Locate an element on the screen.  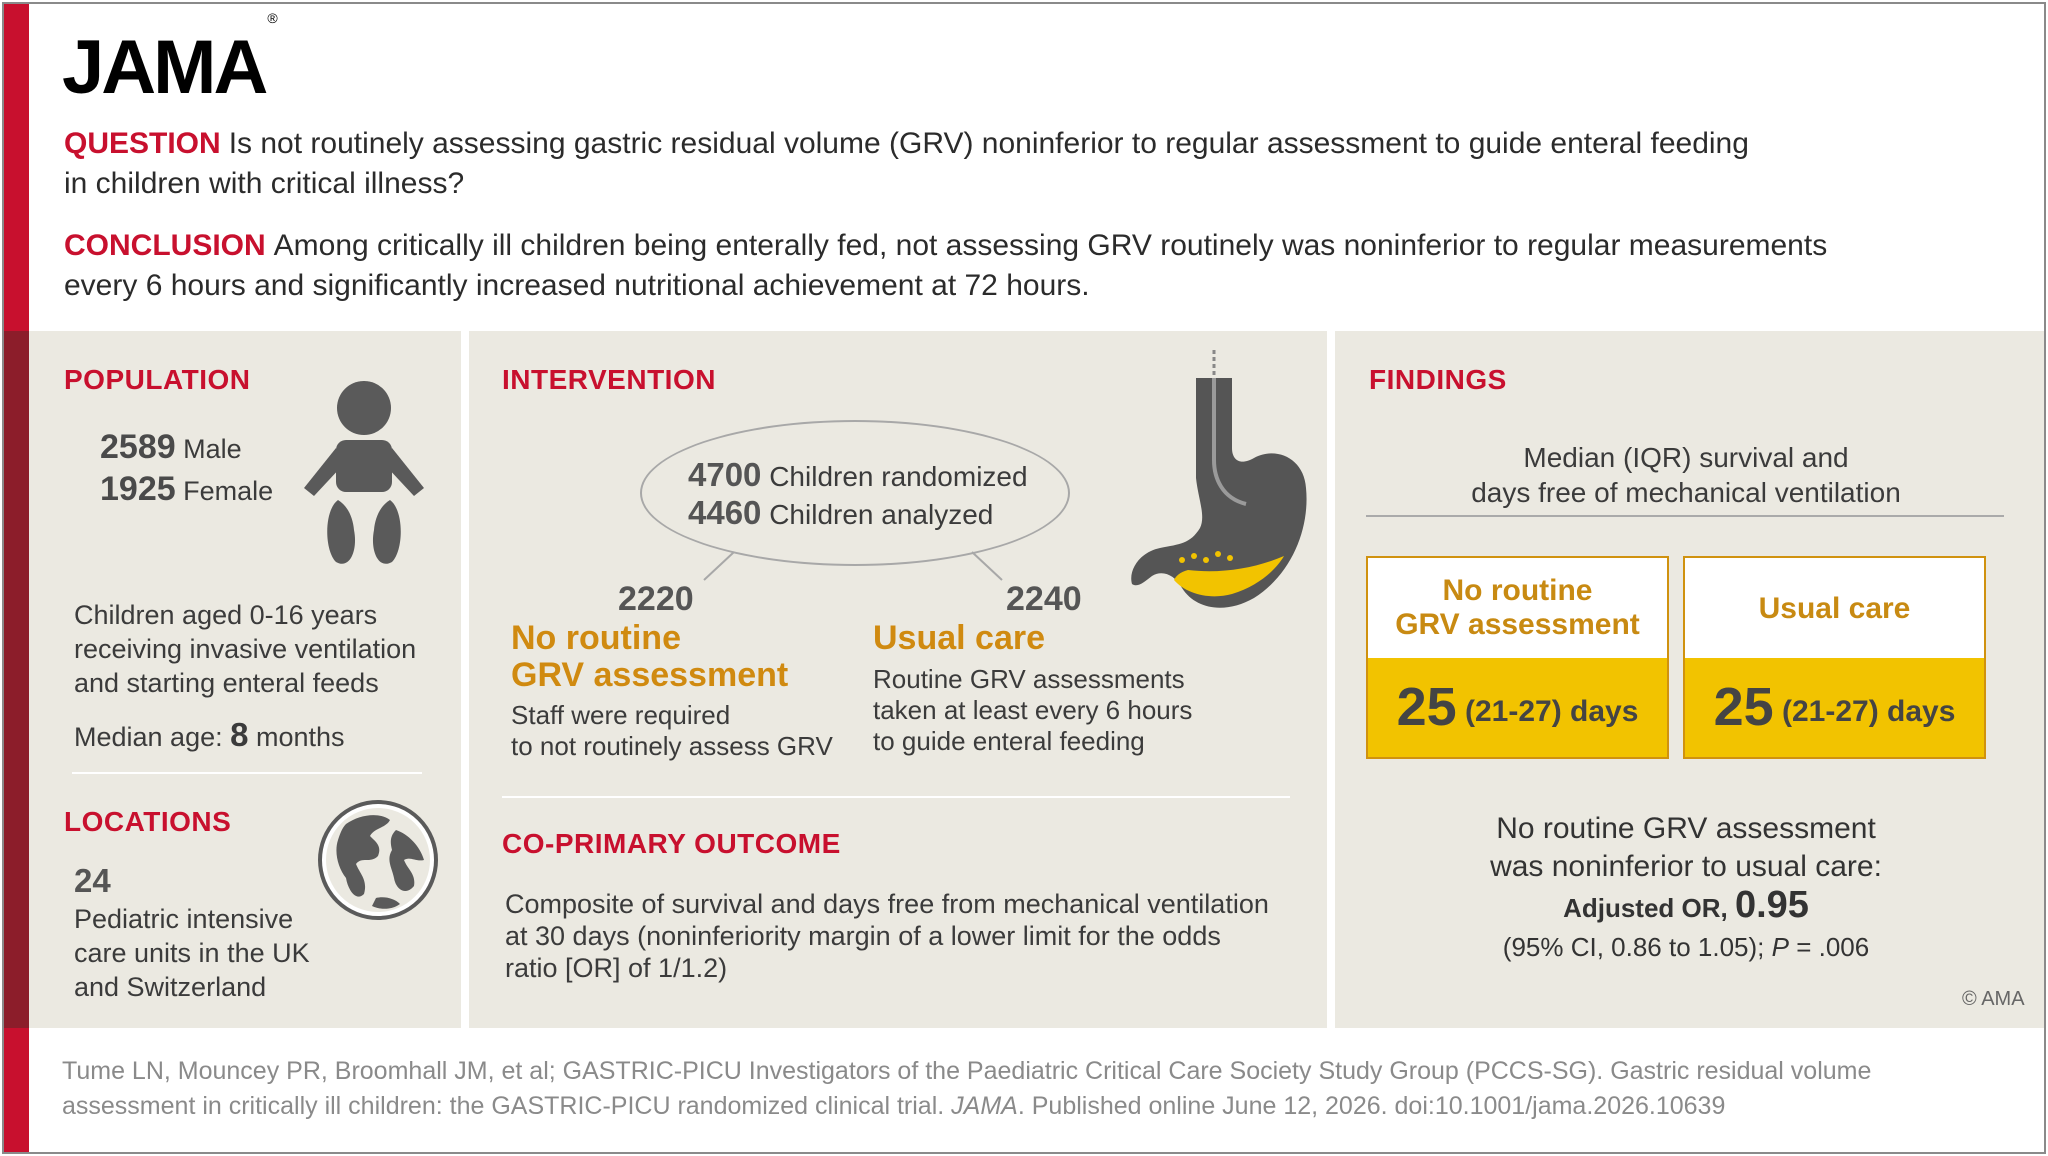
randomized-line: 4700 Children randomized is located at coordinates (858, 474).